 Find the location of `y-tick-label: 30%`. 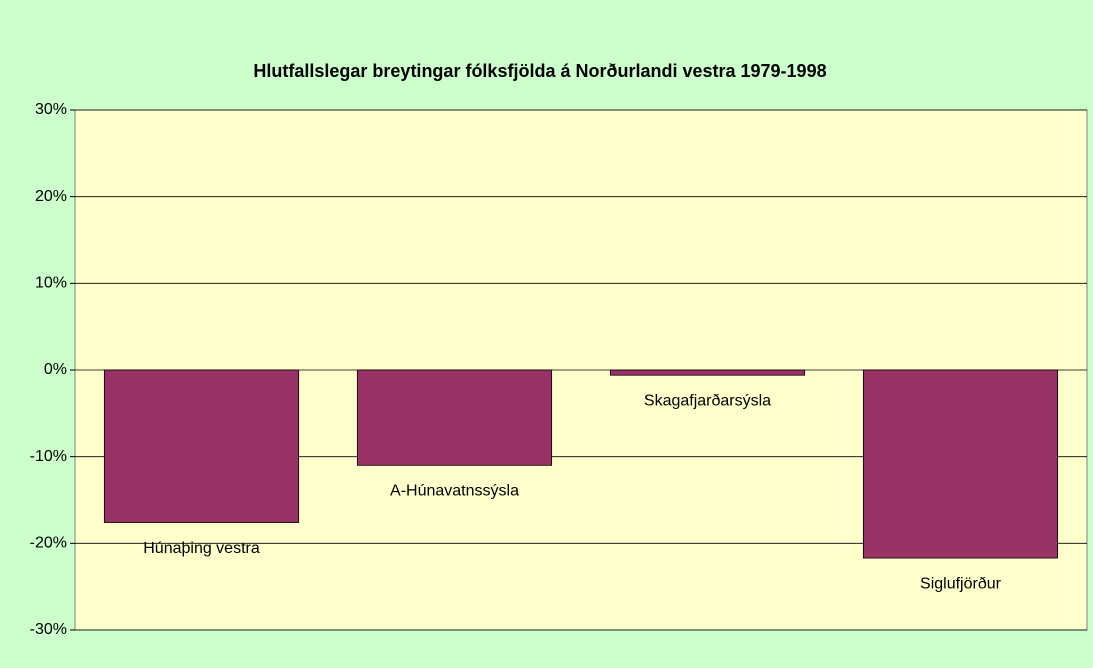

y-tick-label: 30% is located at coordinates (51, 109).